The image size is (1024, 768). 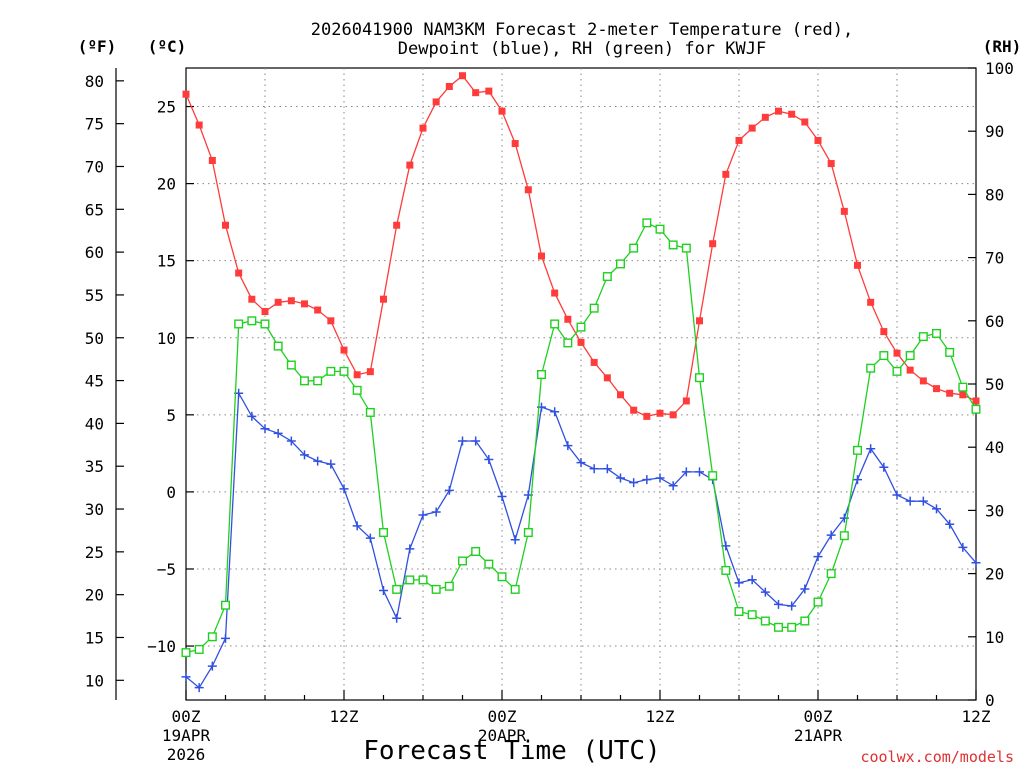 I want to click on celsius-tick-label: 5, so click(x=171, y=415).